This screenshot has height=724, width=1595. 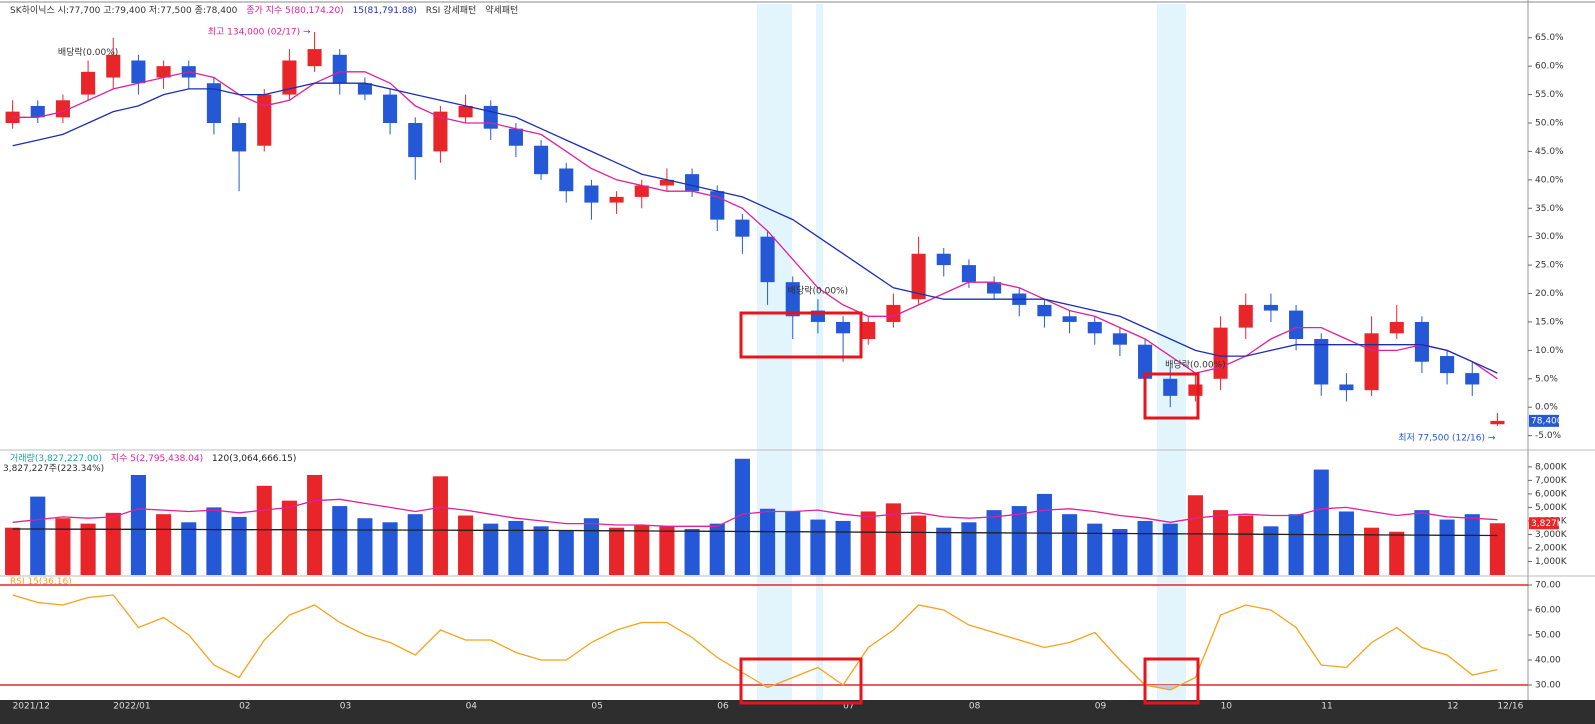 What do you see at coordinates (1548, 611) in the screenshot?
I see `y-tick-label: 60.00` at bounding box center [1548, 611].